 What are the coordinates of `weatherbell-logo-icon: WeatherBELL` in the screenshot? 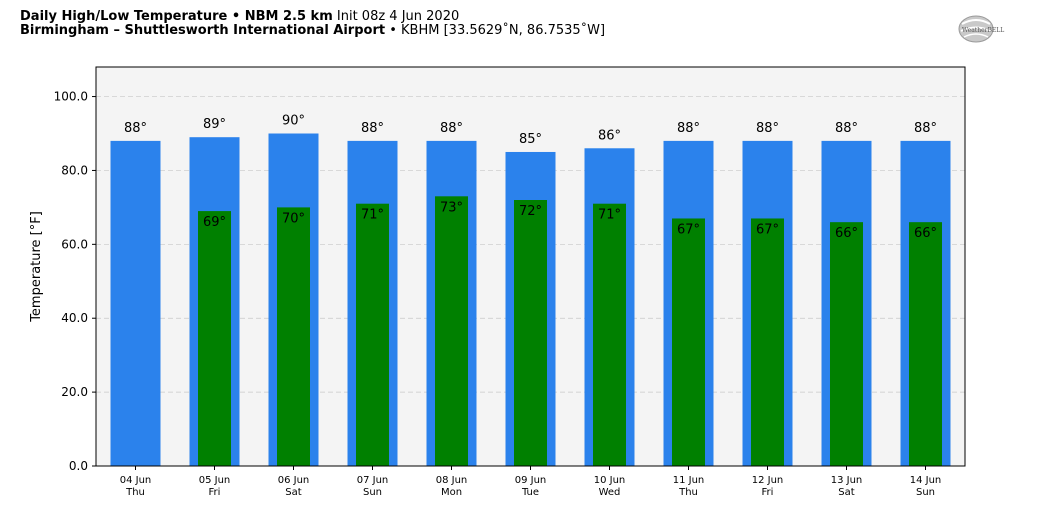 It's located at (981, 29).